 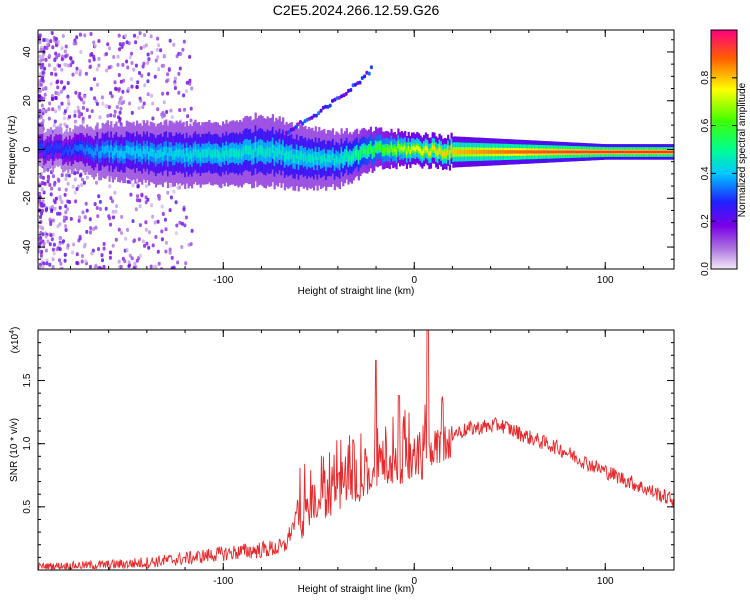 I want to click on spectrogram-y-axis-label: Frequency (Hz), so click(x=12, y=150).